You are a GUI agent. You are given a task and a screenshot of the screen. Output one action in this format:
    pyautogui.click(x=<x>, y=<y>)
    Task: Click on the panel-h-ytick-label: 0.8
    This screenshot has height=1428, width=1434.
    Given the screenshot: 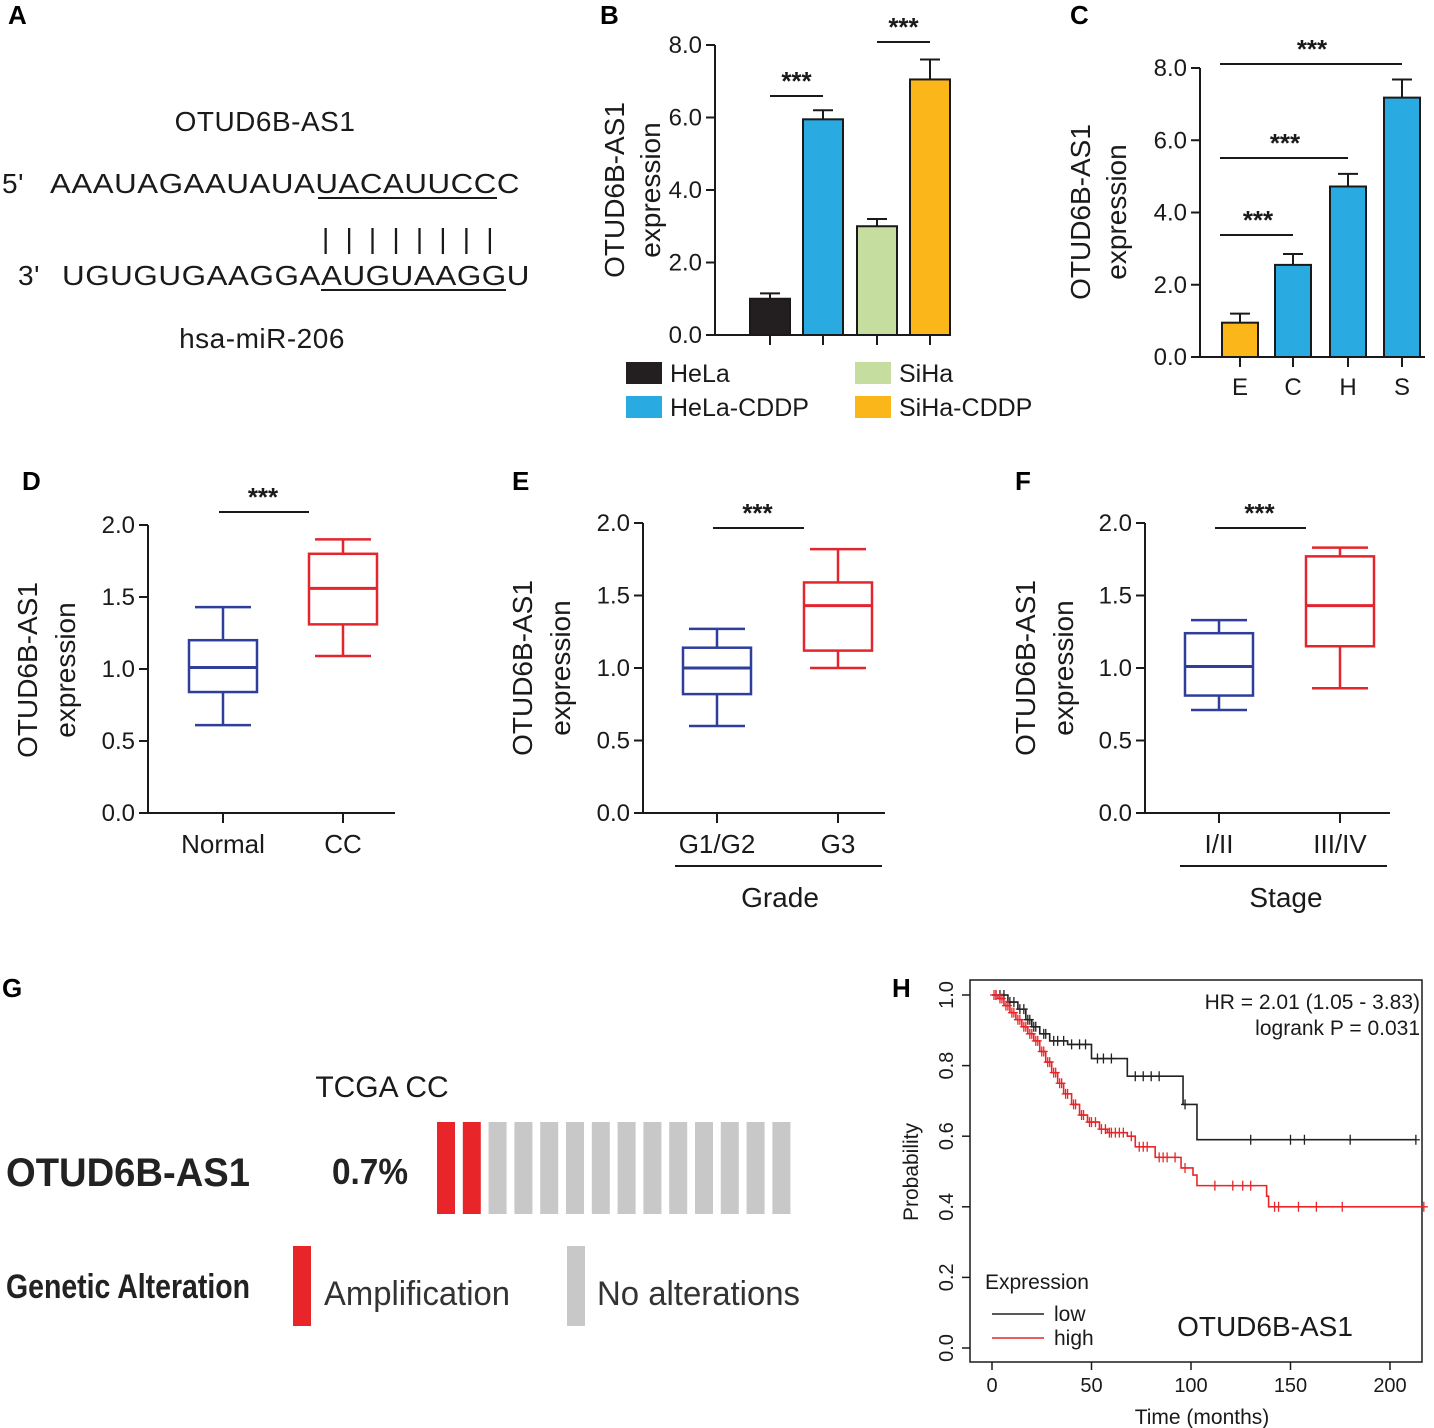 What is the action you would take?
    pyautogui.click(x=947, y=1066)
    